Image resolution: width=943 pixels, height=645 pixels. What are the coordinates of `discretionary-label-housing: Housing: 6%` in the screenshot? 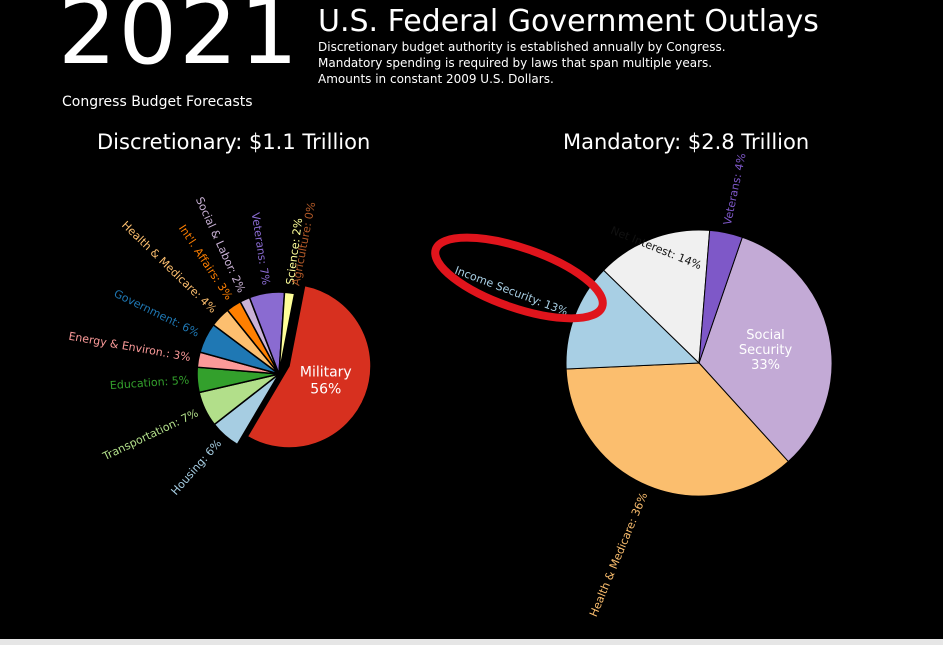 It's located at (197, 467).